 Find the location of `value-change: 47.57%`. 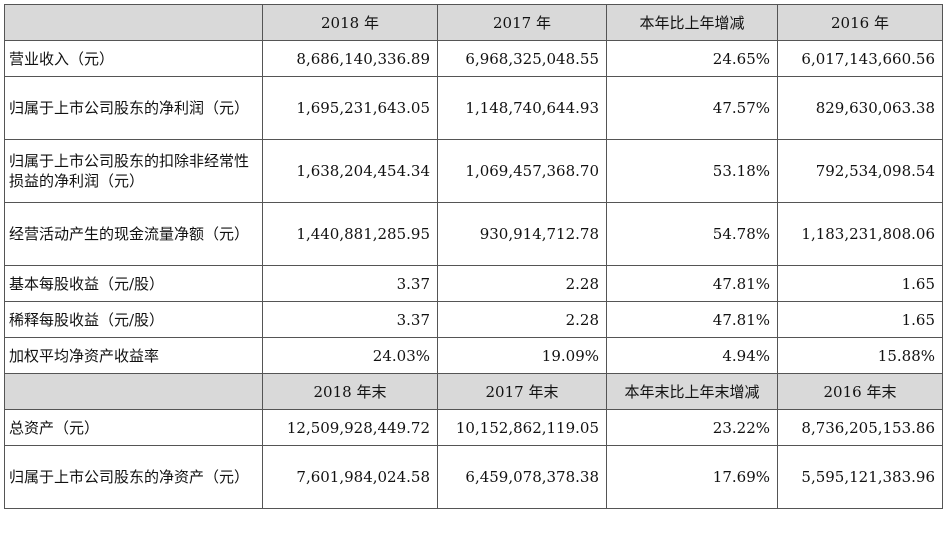

value-change: 47.57% is located at coordinates (692, 108).